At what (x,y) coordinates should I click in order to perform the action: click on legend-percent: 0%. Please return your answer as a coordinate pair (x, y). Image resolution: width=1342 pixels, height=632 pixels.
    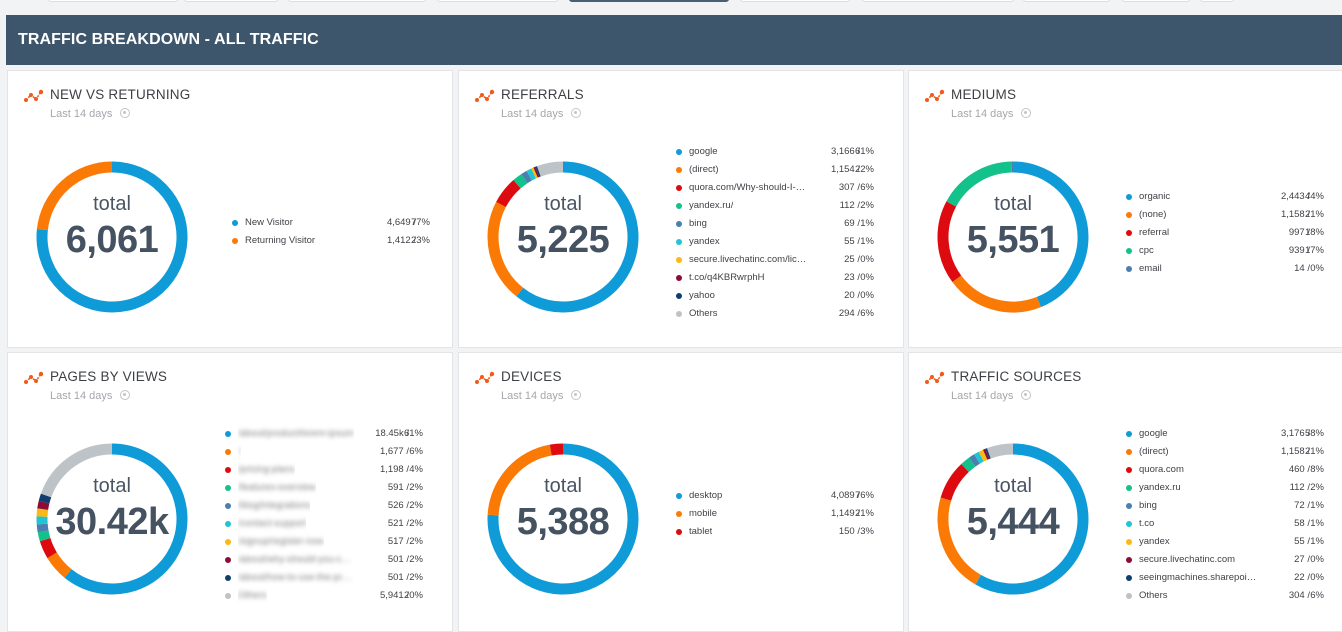
    Looking at the image, I should click on (860, 278).